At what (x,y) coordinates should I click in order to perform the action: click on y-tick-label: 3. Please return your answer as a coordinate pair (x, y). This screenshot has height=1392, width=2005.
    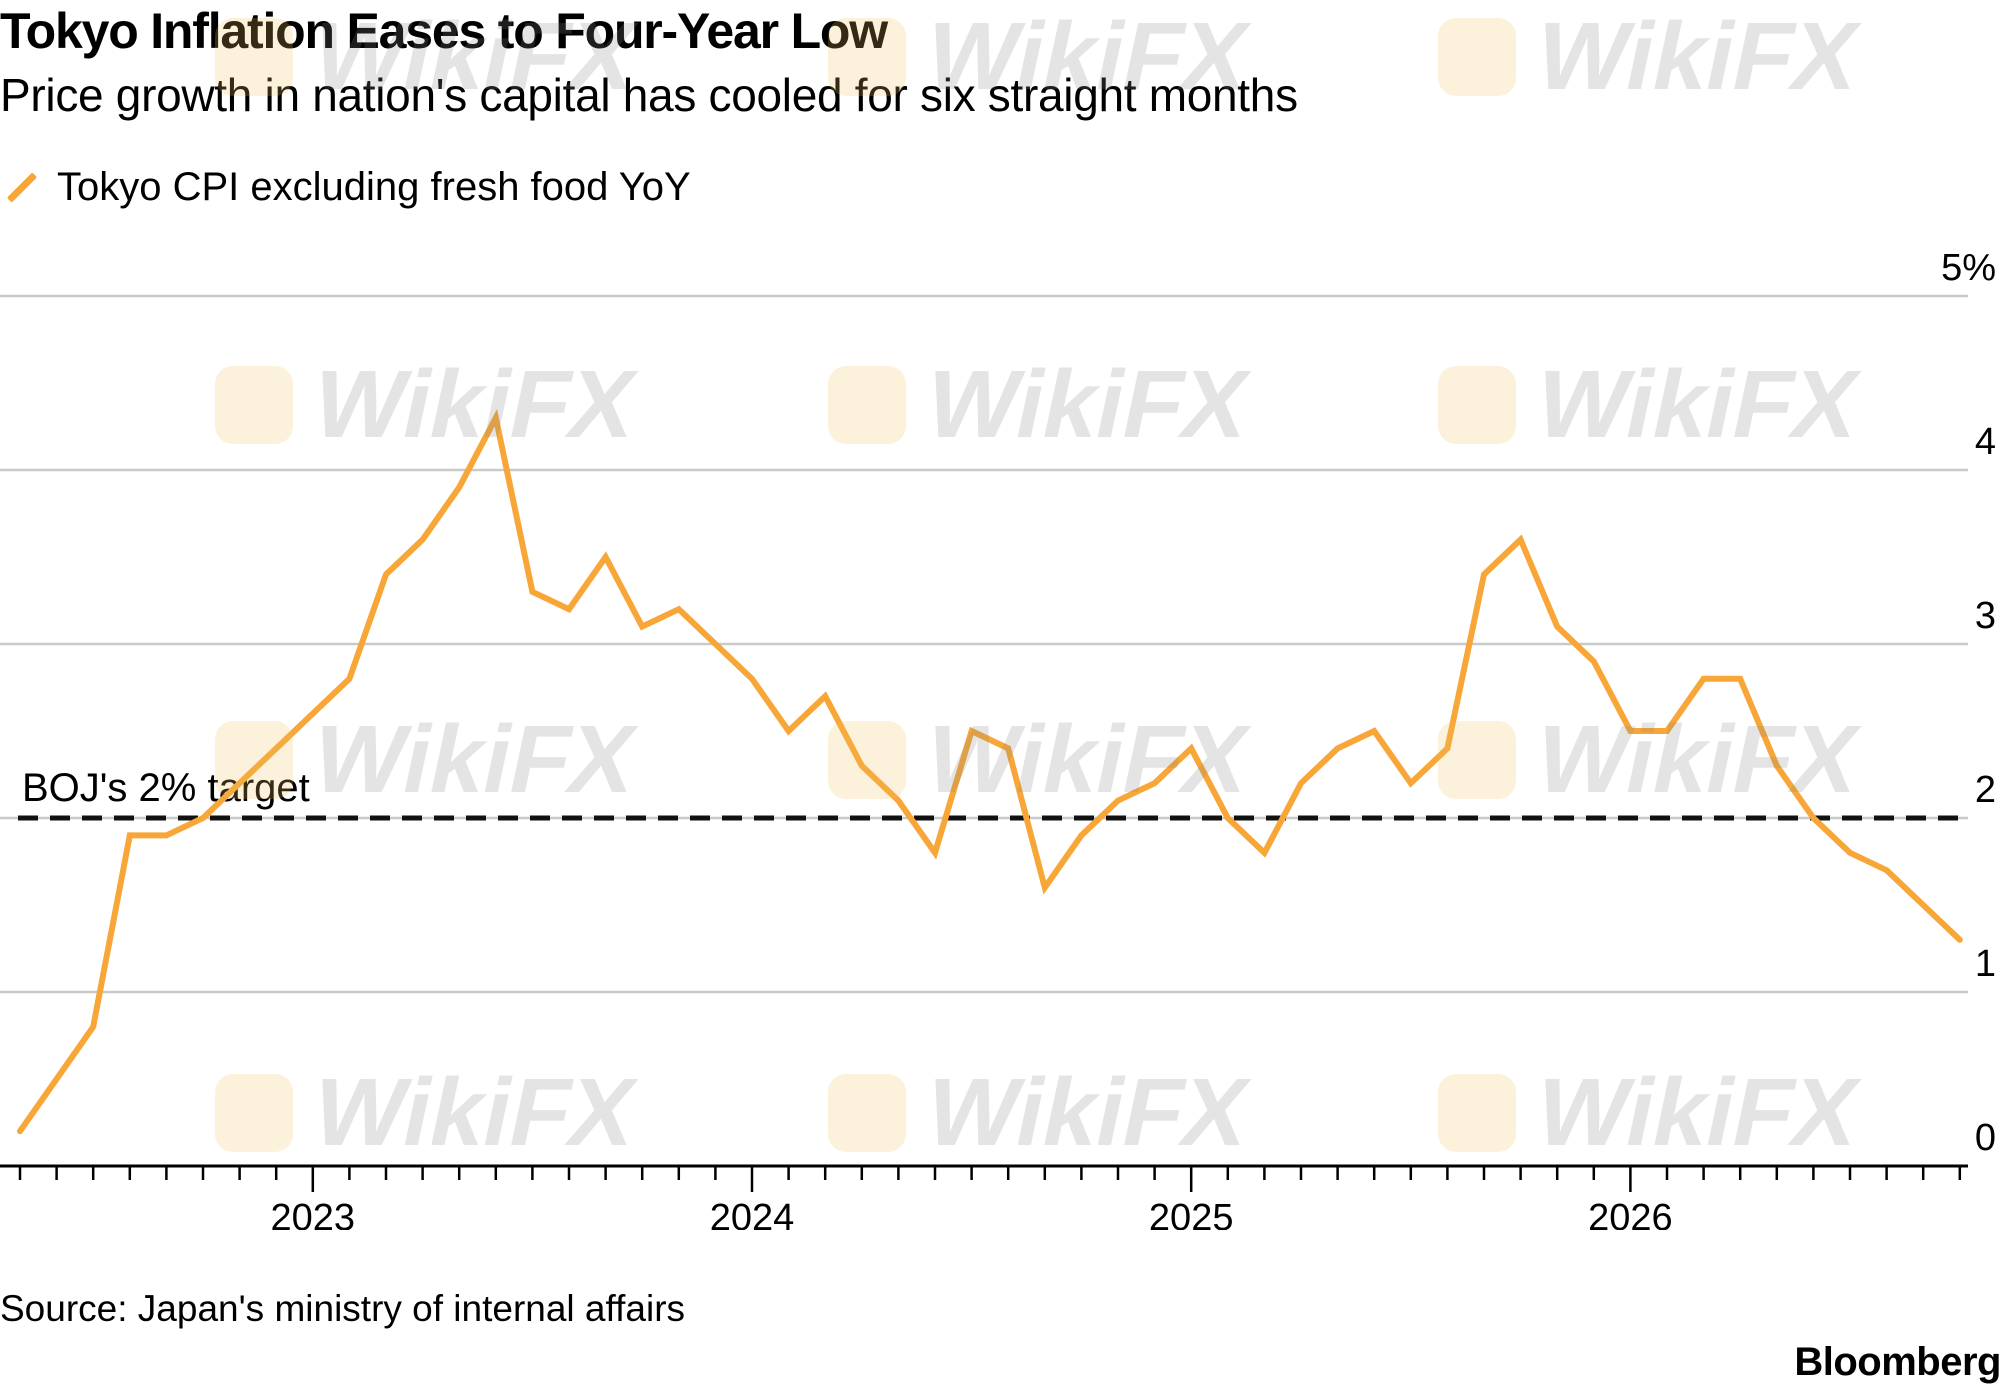
    Looking at the image, I should click on (1985, 616).